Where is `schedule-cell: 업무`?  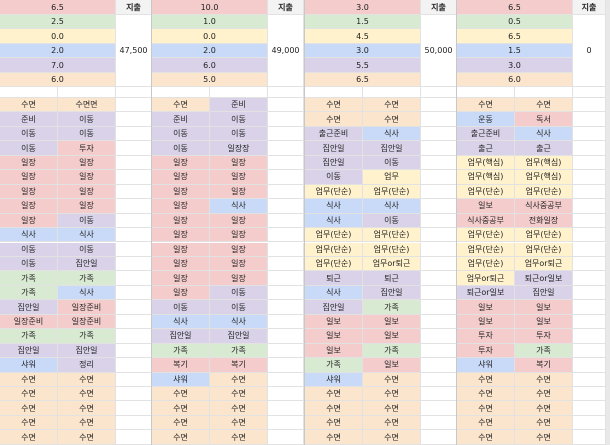 schedule-cell: 업무 is located at coordinates (392, 177).